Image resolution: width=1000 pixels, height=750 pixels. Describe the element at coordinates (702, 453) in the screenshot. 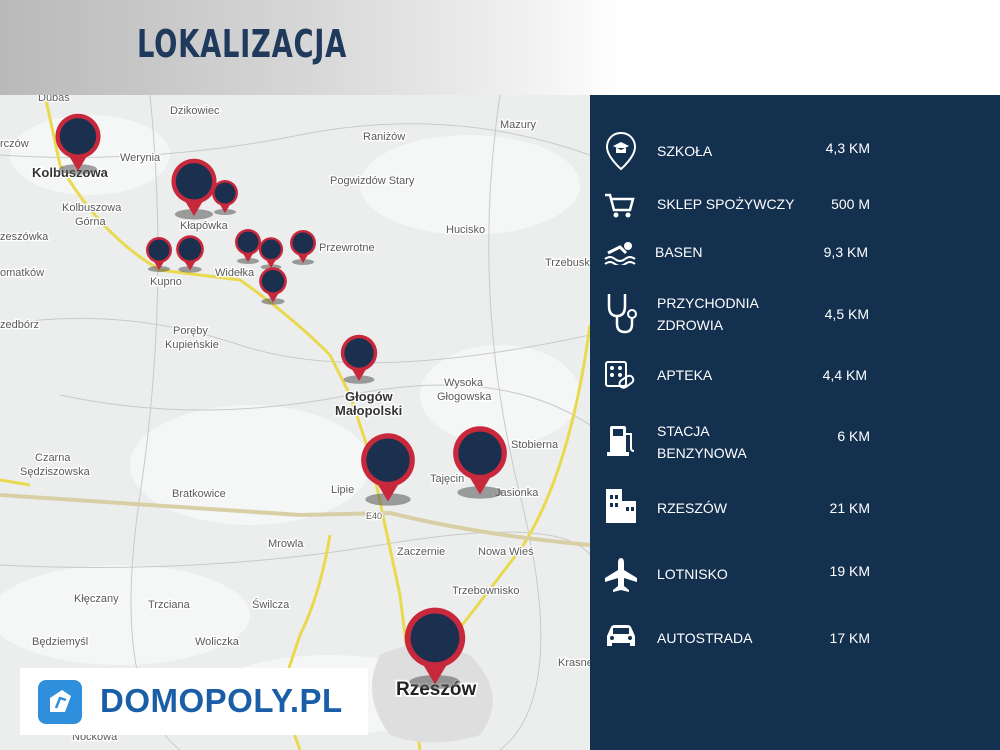

I see `name-line: BENZYNOWA` at that location.